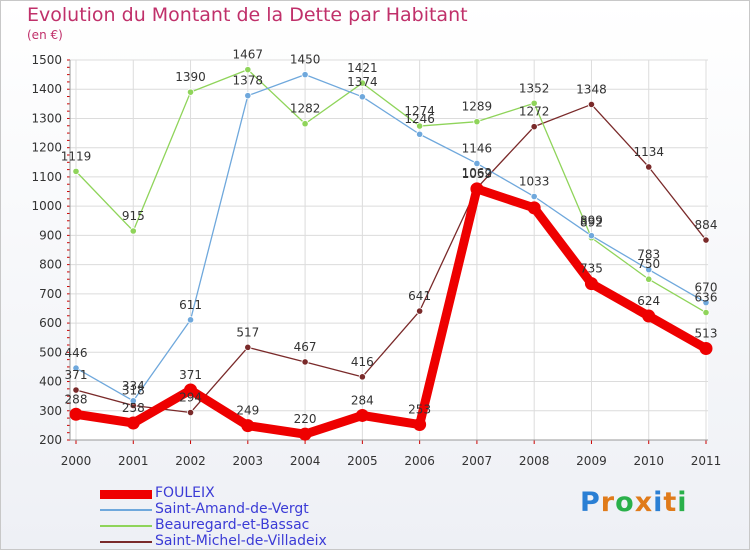  Describe the element at coordinates (648, 264) in the screenshot. I see `data-label: 750` at that location.